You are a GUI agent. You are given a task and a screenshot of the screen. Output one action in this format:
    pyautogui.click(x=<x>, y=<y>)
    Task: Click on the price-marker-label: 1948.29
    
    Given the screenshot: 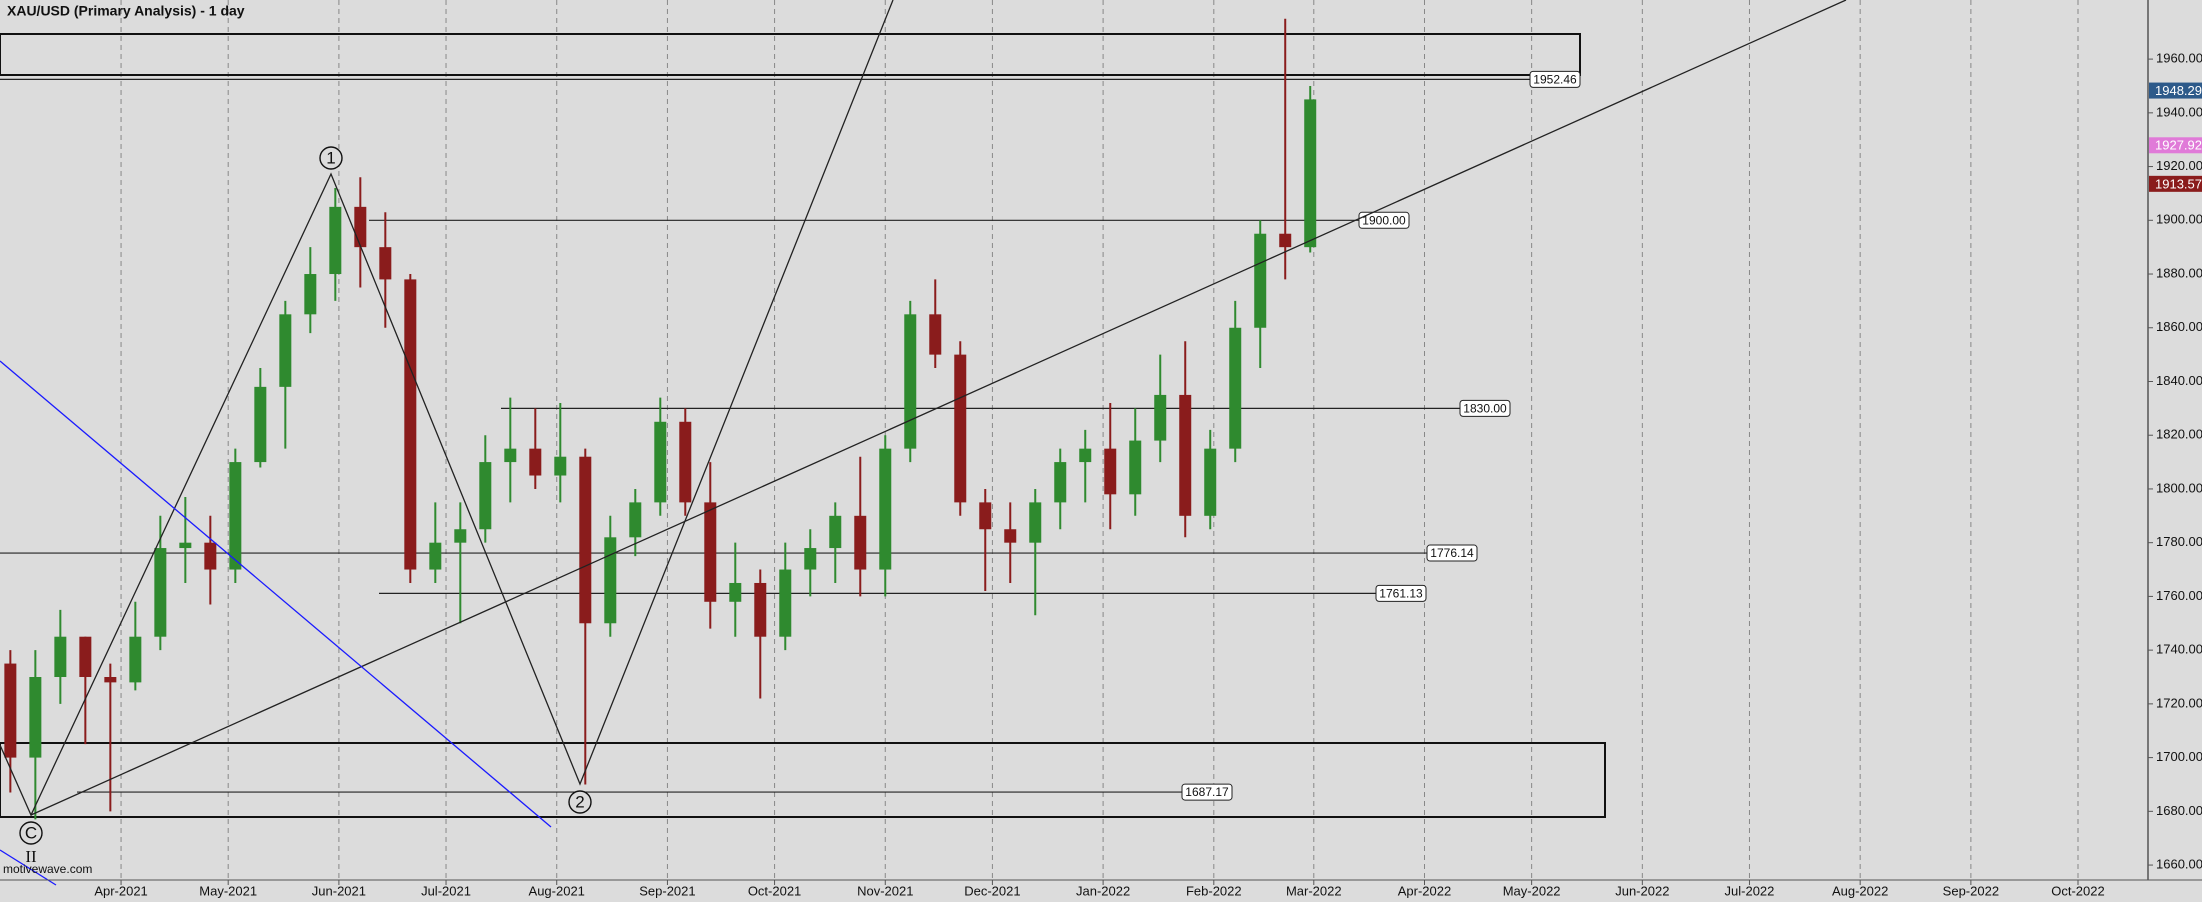 What is the action you would take?
    pyautogui.click(x=2178, y=90)
    